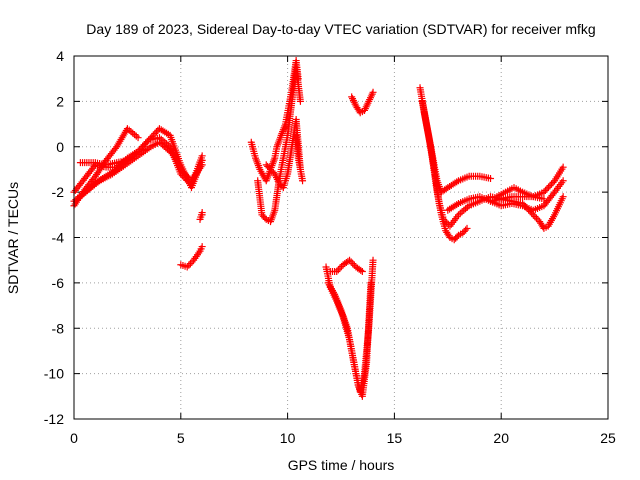  I want to click on y-tick-label: 2, so click(60, 101).